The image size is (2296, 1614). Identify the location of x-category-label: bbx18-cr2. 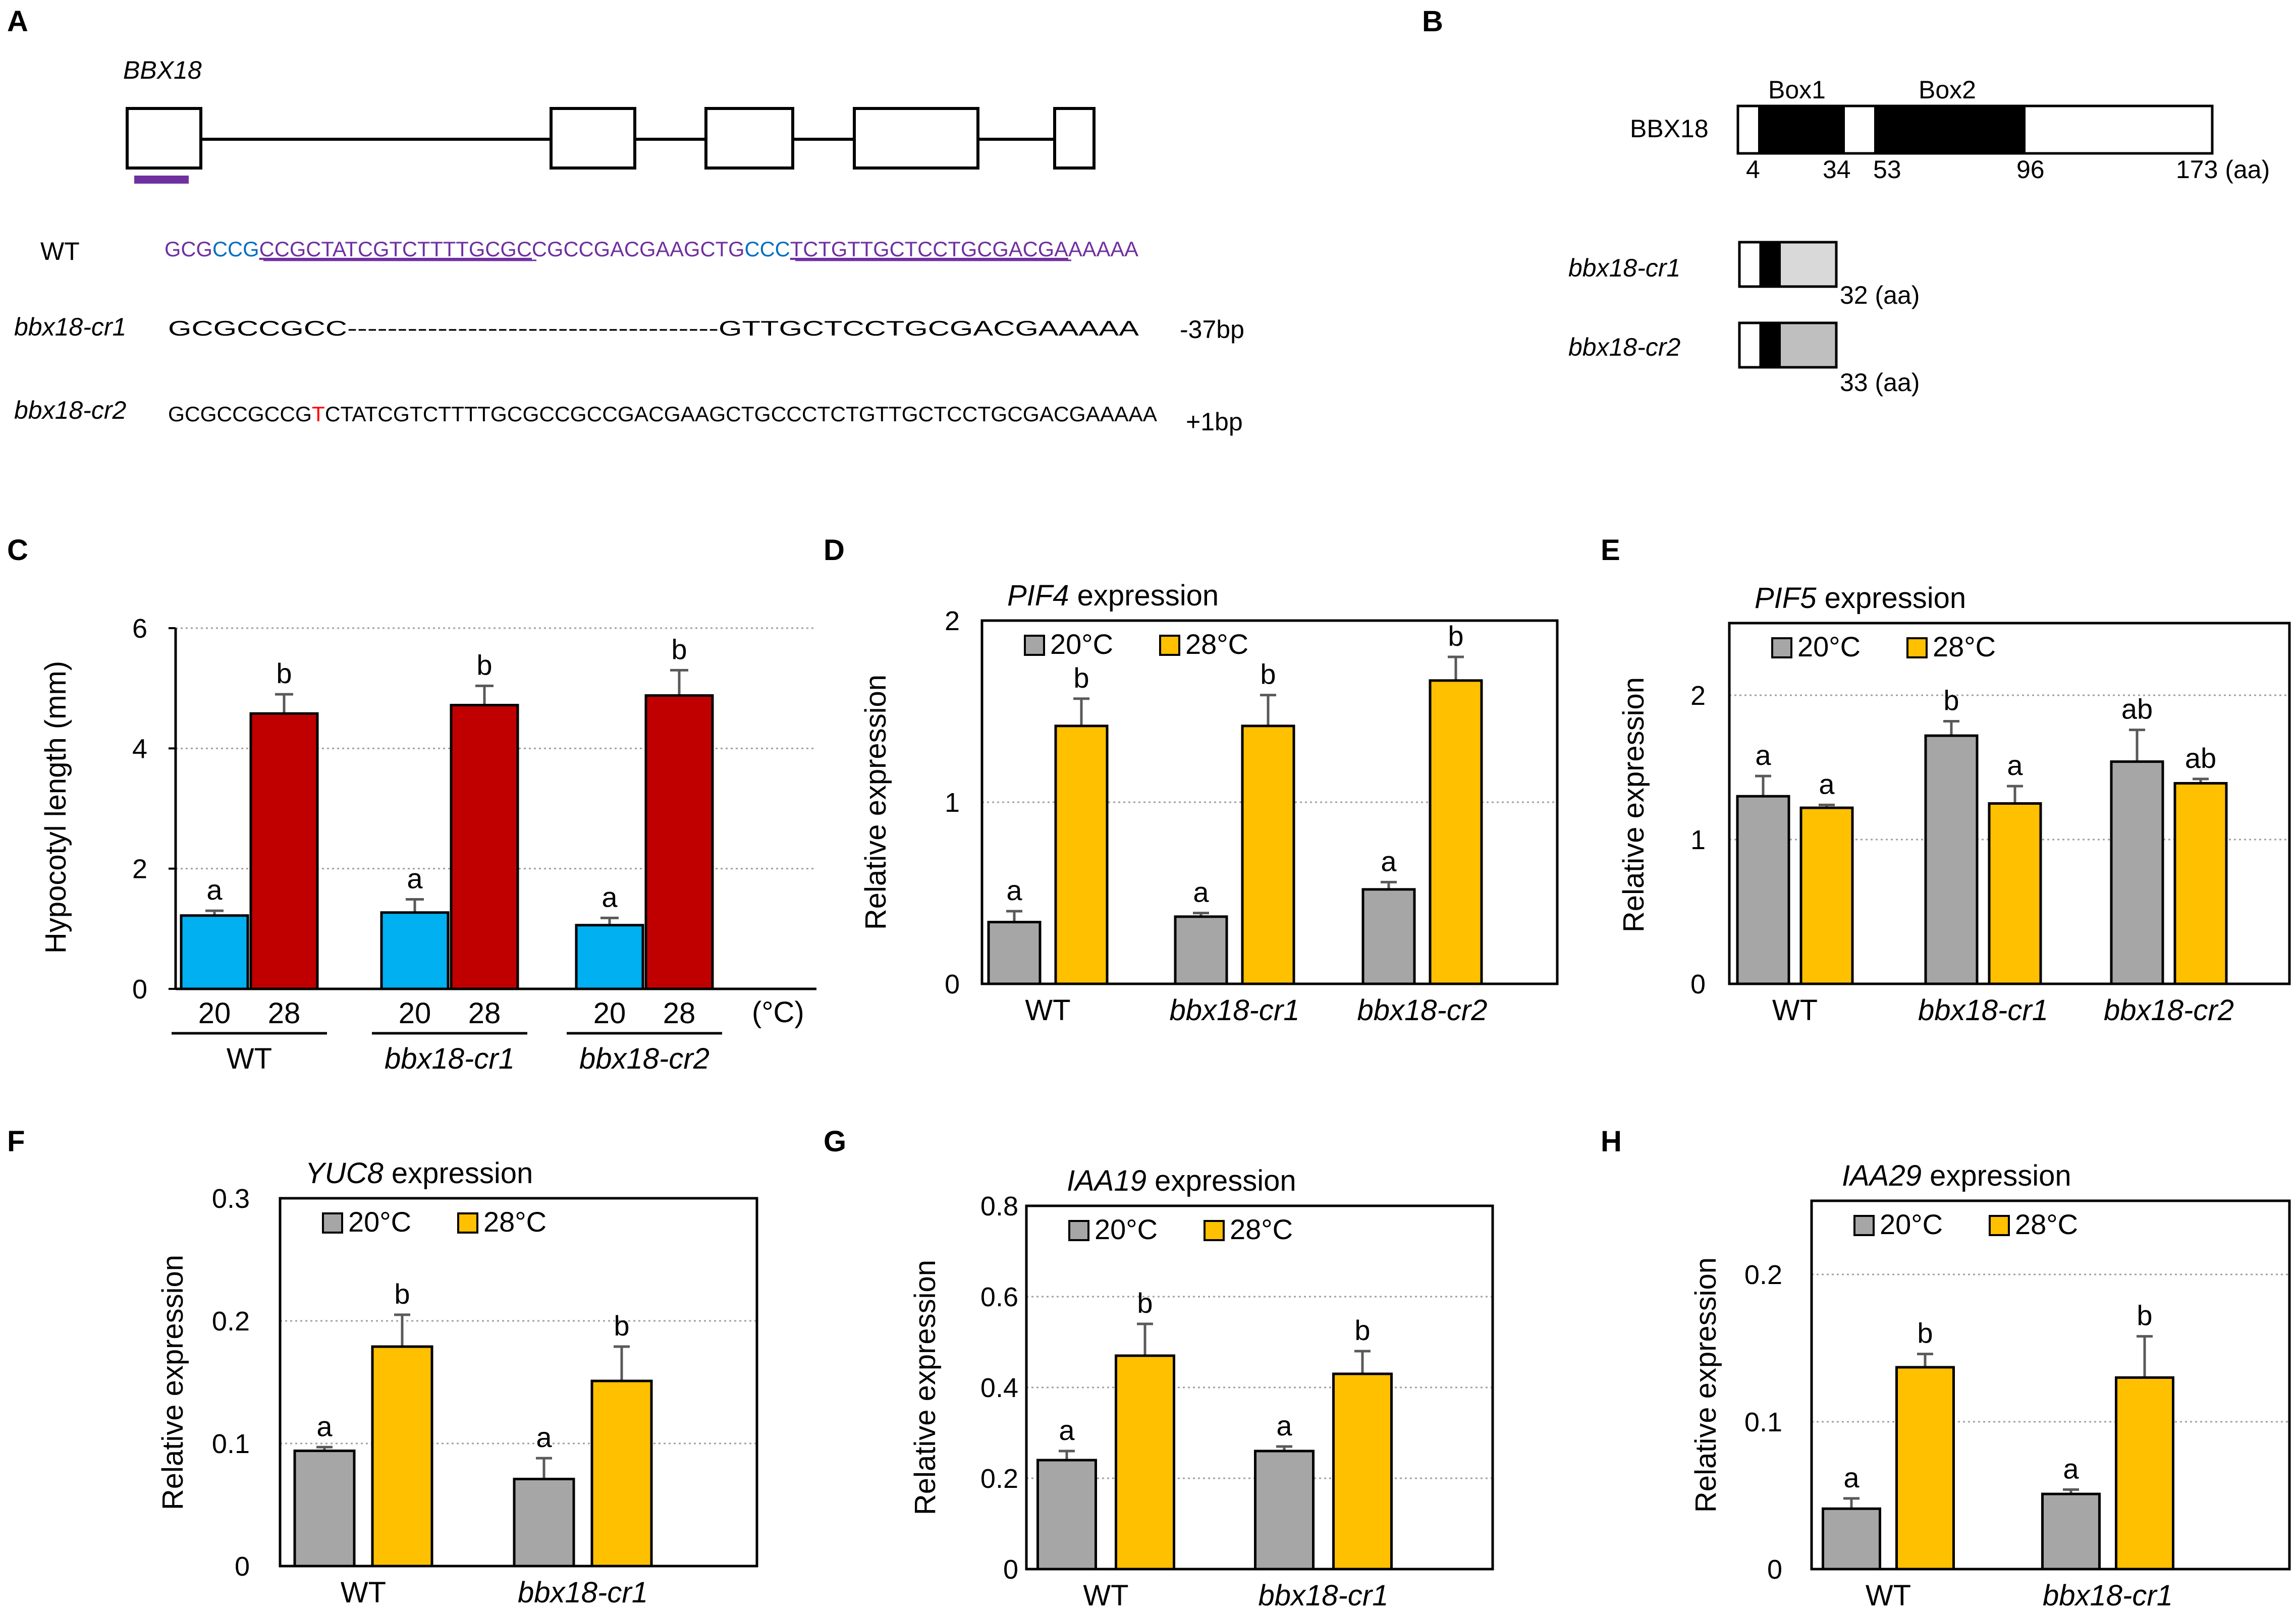
(1422, 1010).